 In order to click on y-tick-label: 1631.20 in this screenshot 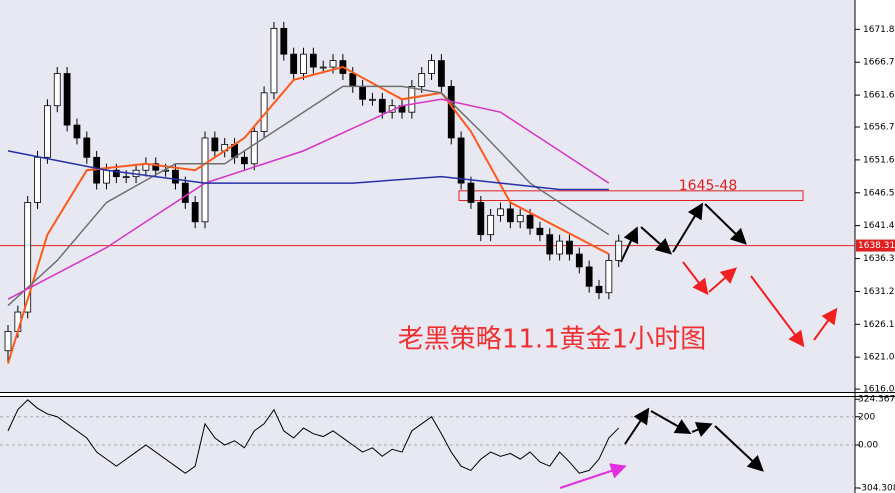, I will do `click(879, 292)`.